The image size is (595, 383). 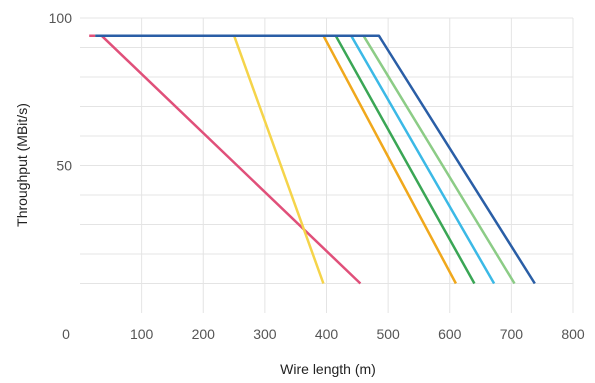 I want to click on x-tick-label: 700, so click(x=512, y=334).